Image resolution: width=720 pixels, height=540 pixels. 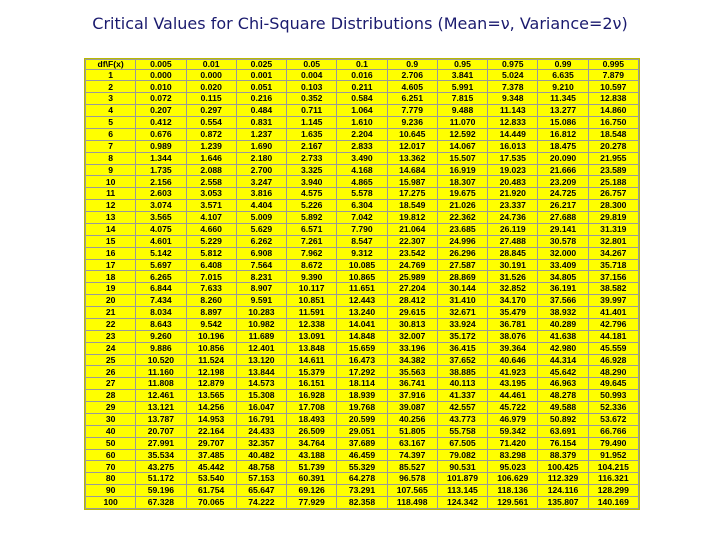 I want to click on critical-value-cell: 15.308, so click(x=261, y=396).